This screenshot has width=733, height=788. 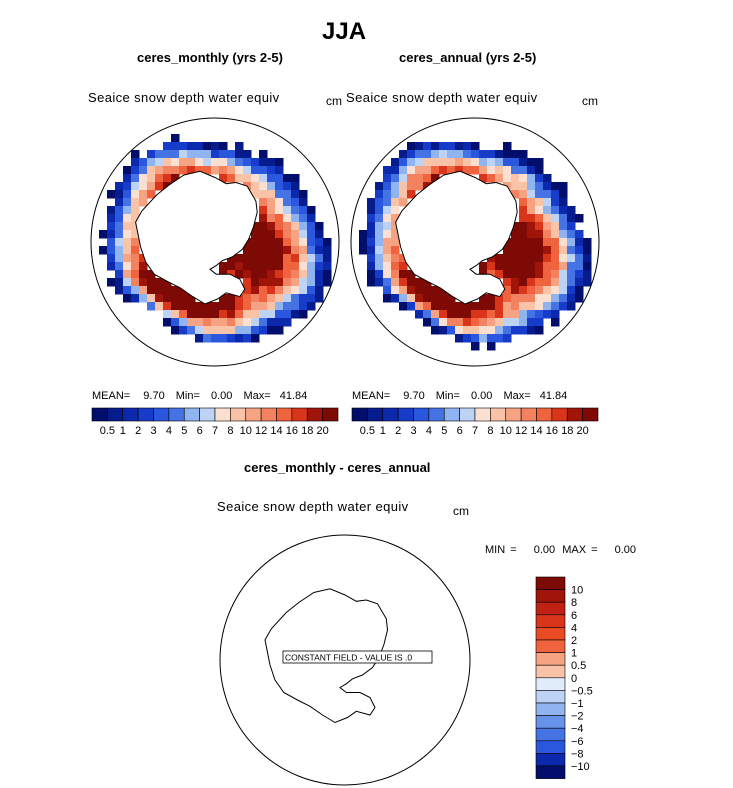 What do you see at coordinates (460, 431) in the screenshot?
I see `colorbar-tick-label: 6` at bounding box center [460, 431].